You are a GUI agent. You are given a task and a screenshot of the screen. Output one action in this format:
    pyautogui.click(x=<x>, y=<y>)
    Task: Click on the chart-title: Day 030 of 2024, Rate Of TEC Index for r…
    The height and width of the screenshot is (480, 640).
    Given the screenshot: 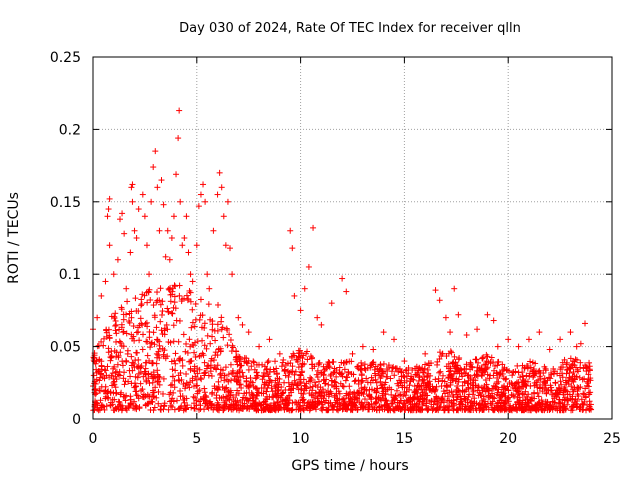 What is the action you would take?
    pyautogui.click(x=350, y=28)
    